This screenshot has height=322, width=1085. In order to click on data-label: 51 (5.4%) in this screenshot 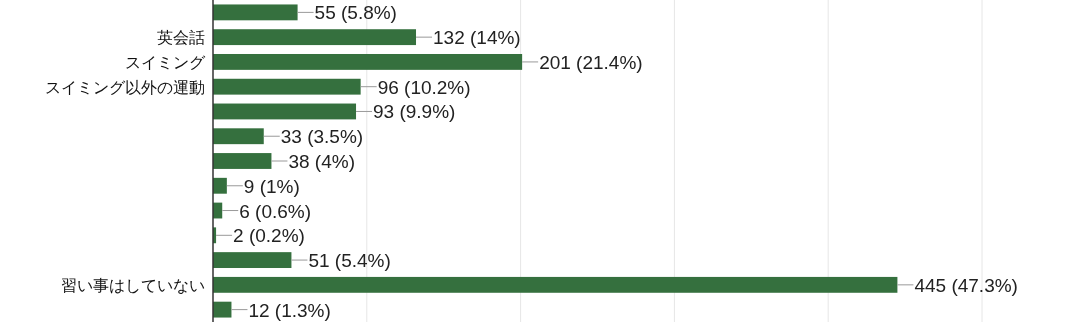, I will do `click(349, 261)`.